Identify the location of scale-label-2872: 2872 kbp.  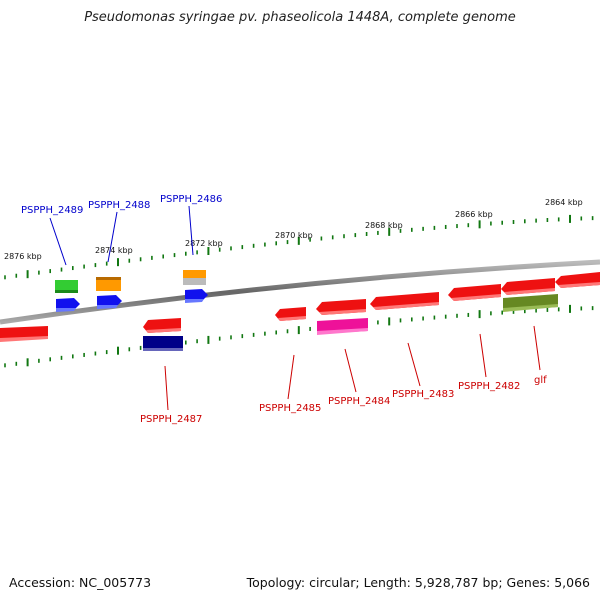
(204, 243).